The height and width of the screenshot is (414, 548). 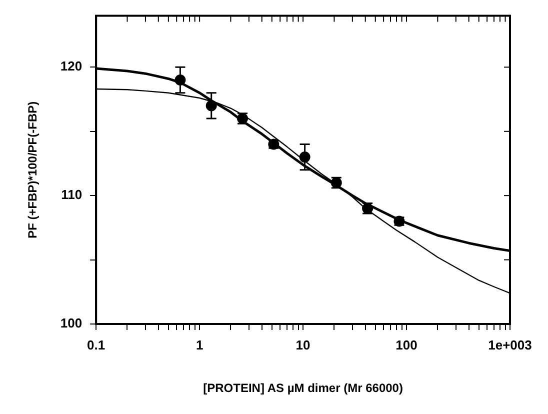 What do you see at coordinates (71, 66) in the screenshot?
I see `y-tick-label: 120` at bounding box center [71, 66].